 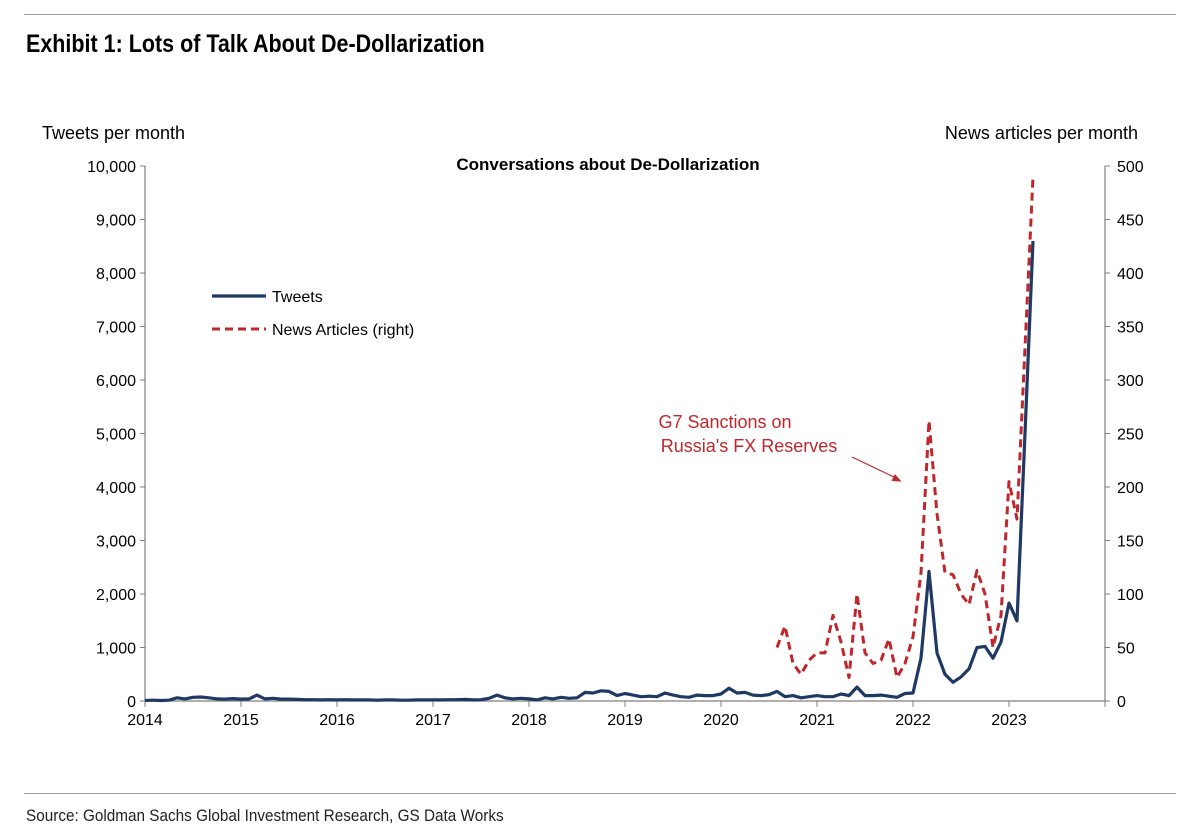 What do you see at coordinates (724, 422) in the screenshot?
I see `annotation-line-1: G7 Sanctions on` at bounding box center [724, 422].